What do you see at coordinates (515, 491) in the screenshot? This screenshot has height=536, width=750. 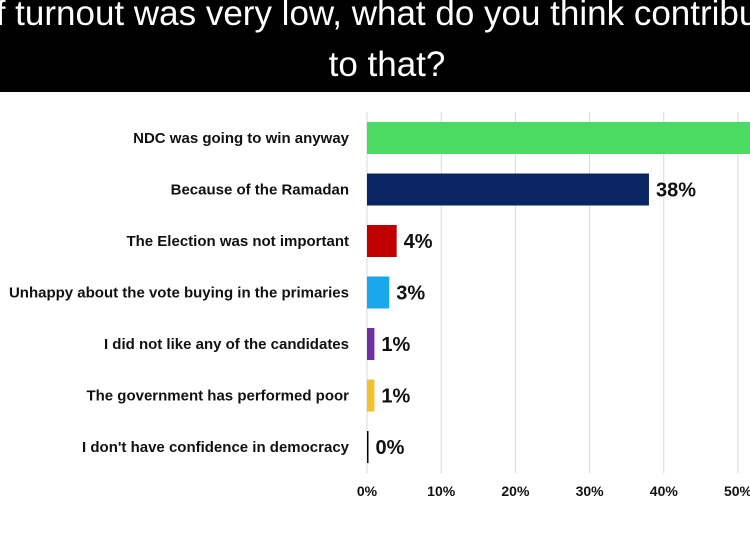 I see `x-tick-label: 20%` at bounding box center [515, 491].